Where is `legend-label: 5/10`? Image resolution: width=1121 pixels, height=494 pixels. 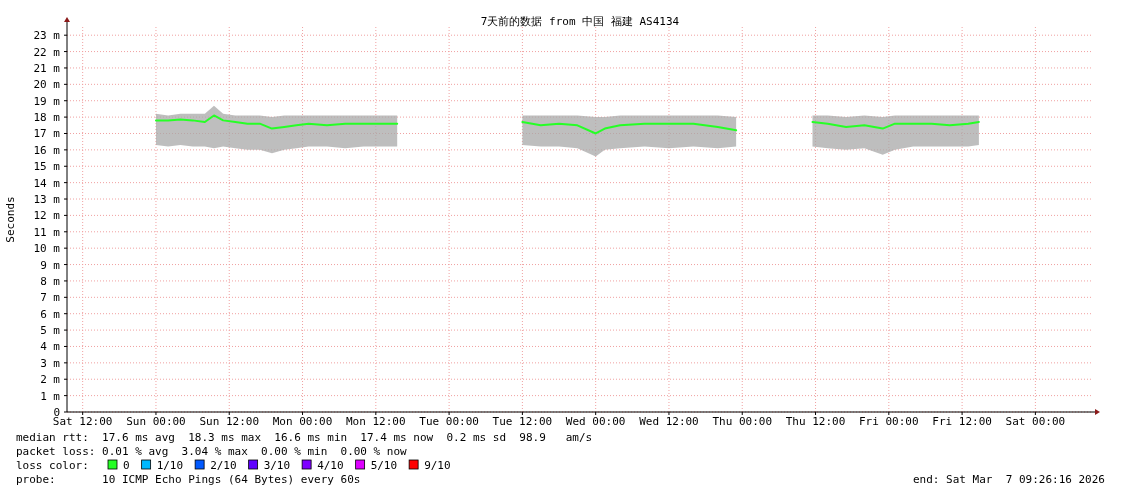
legend-label: 5/10 is located at coordinates (384, 465).